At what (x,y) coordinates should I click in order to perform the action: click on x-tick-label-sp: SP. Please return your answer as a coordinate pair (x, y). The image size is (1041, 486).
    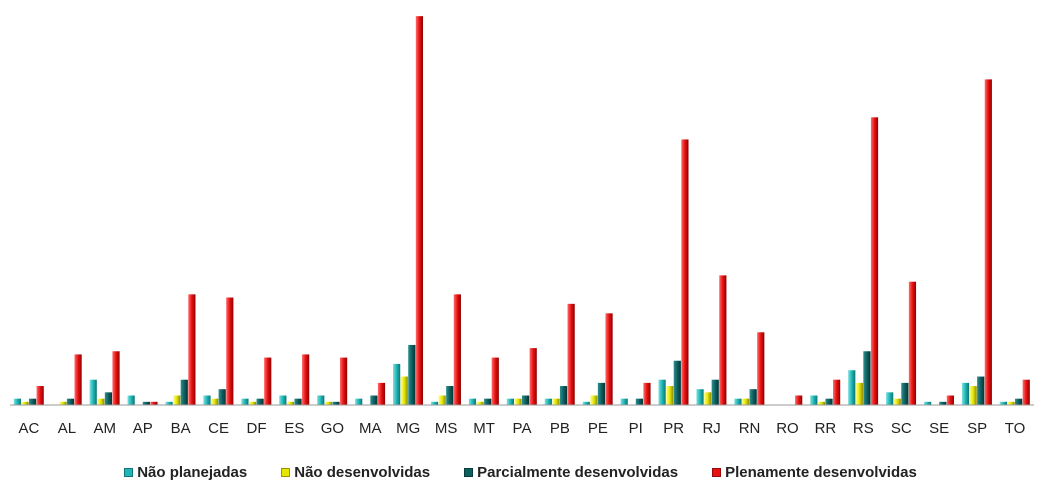
    Looking at the image, I should click on (977, 428).